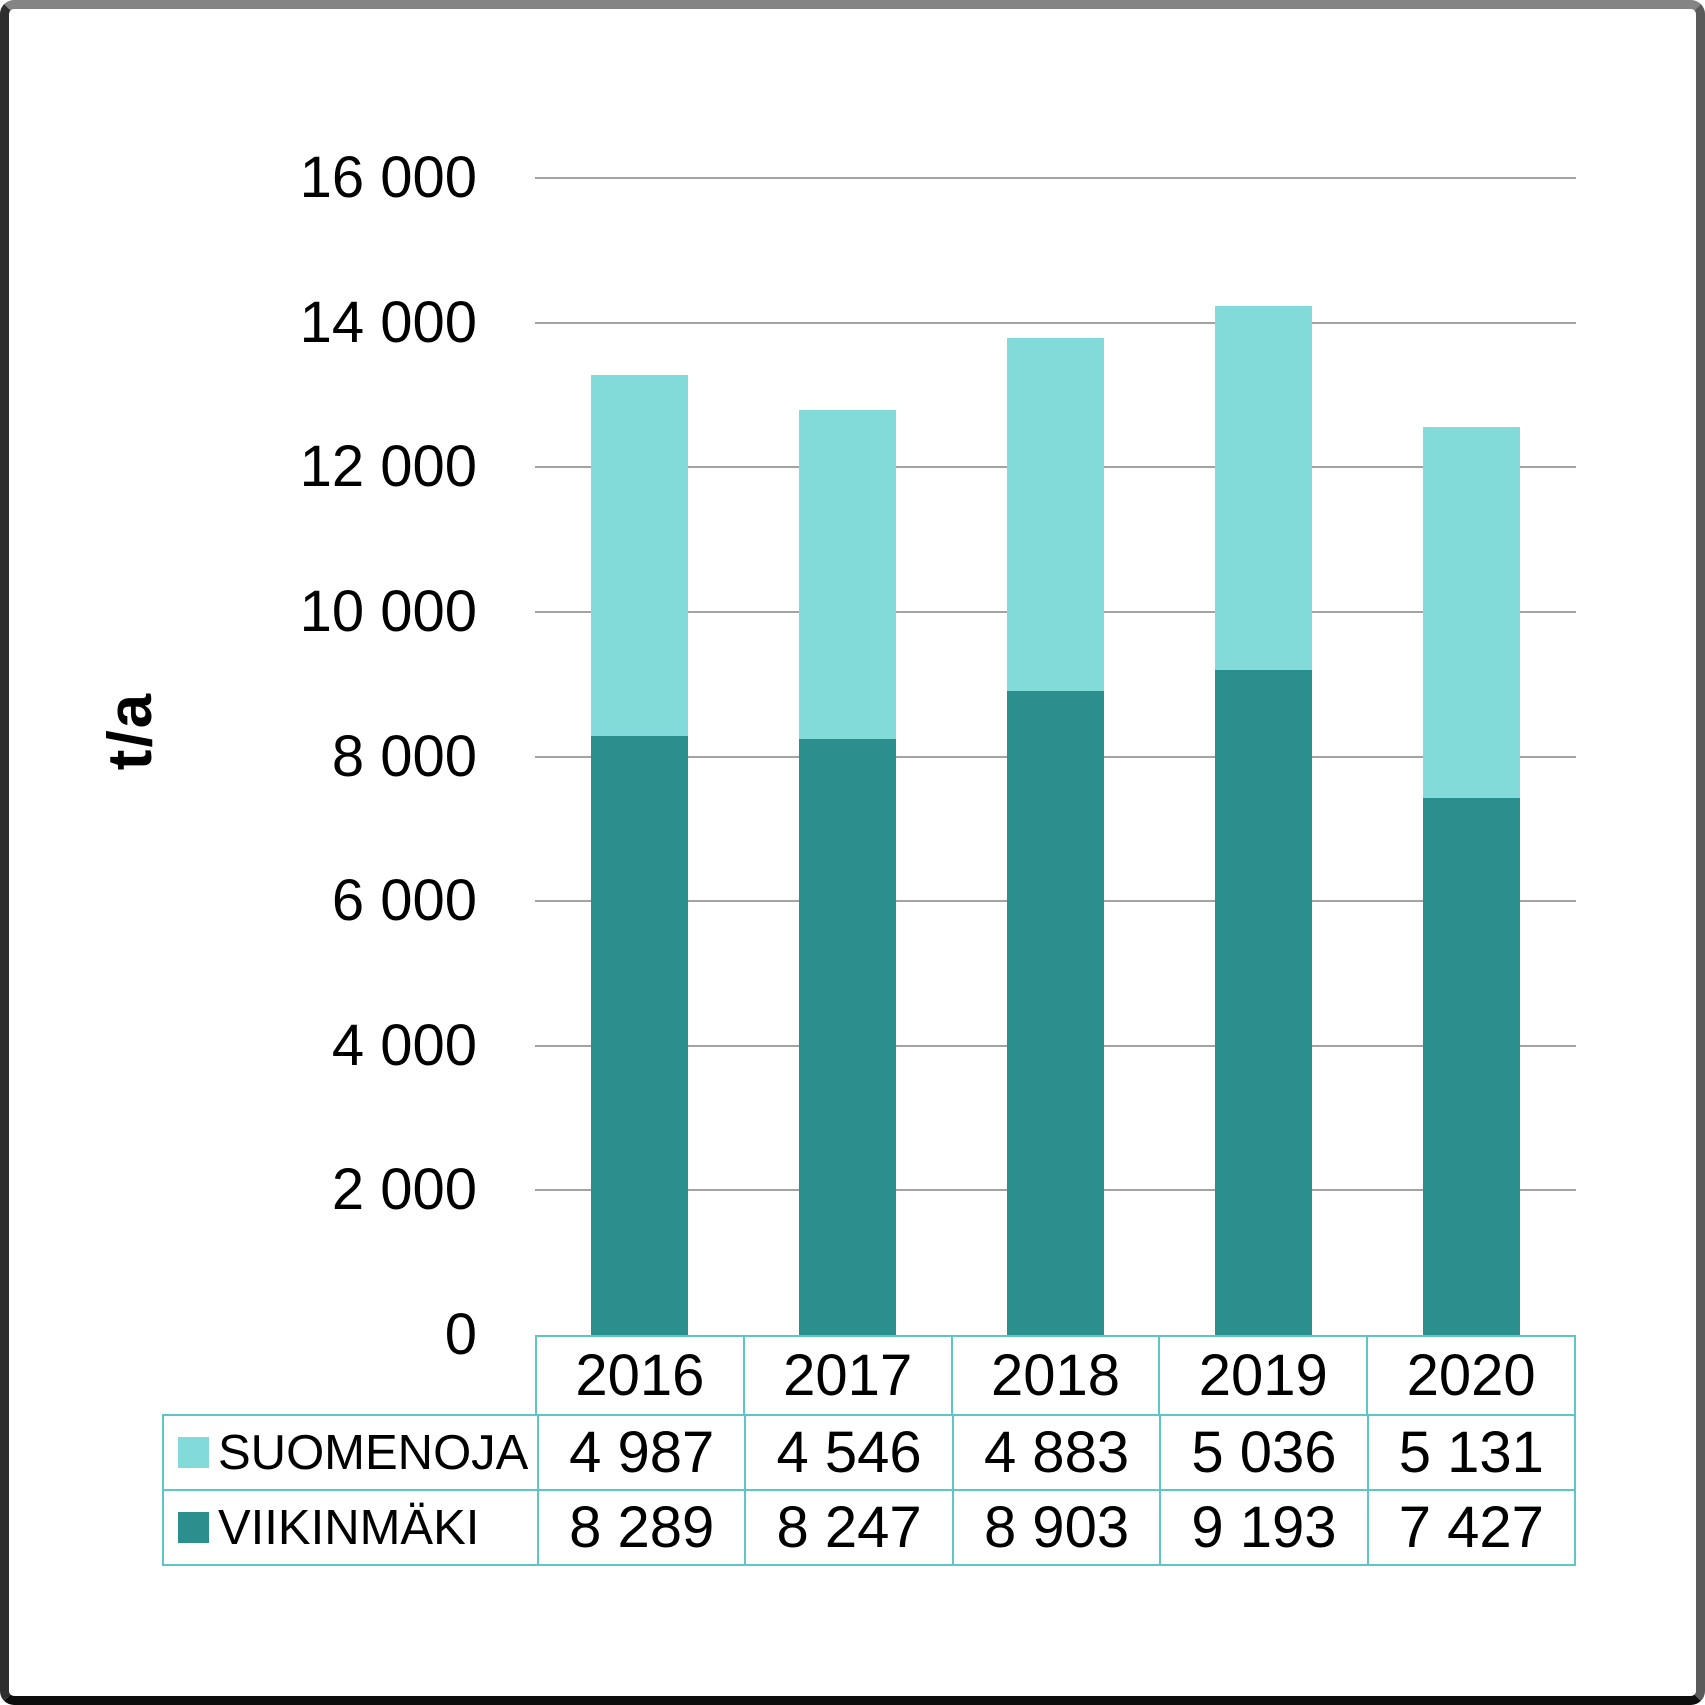 This screenshot has height=1705, width=1705. I want to click on value-cell-suomenoja-2016: 4 987, so click(640, 1452).